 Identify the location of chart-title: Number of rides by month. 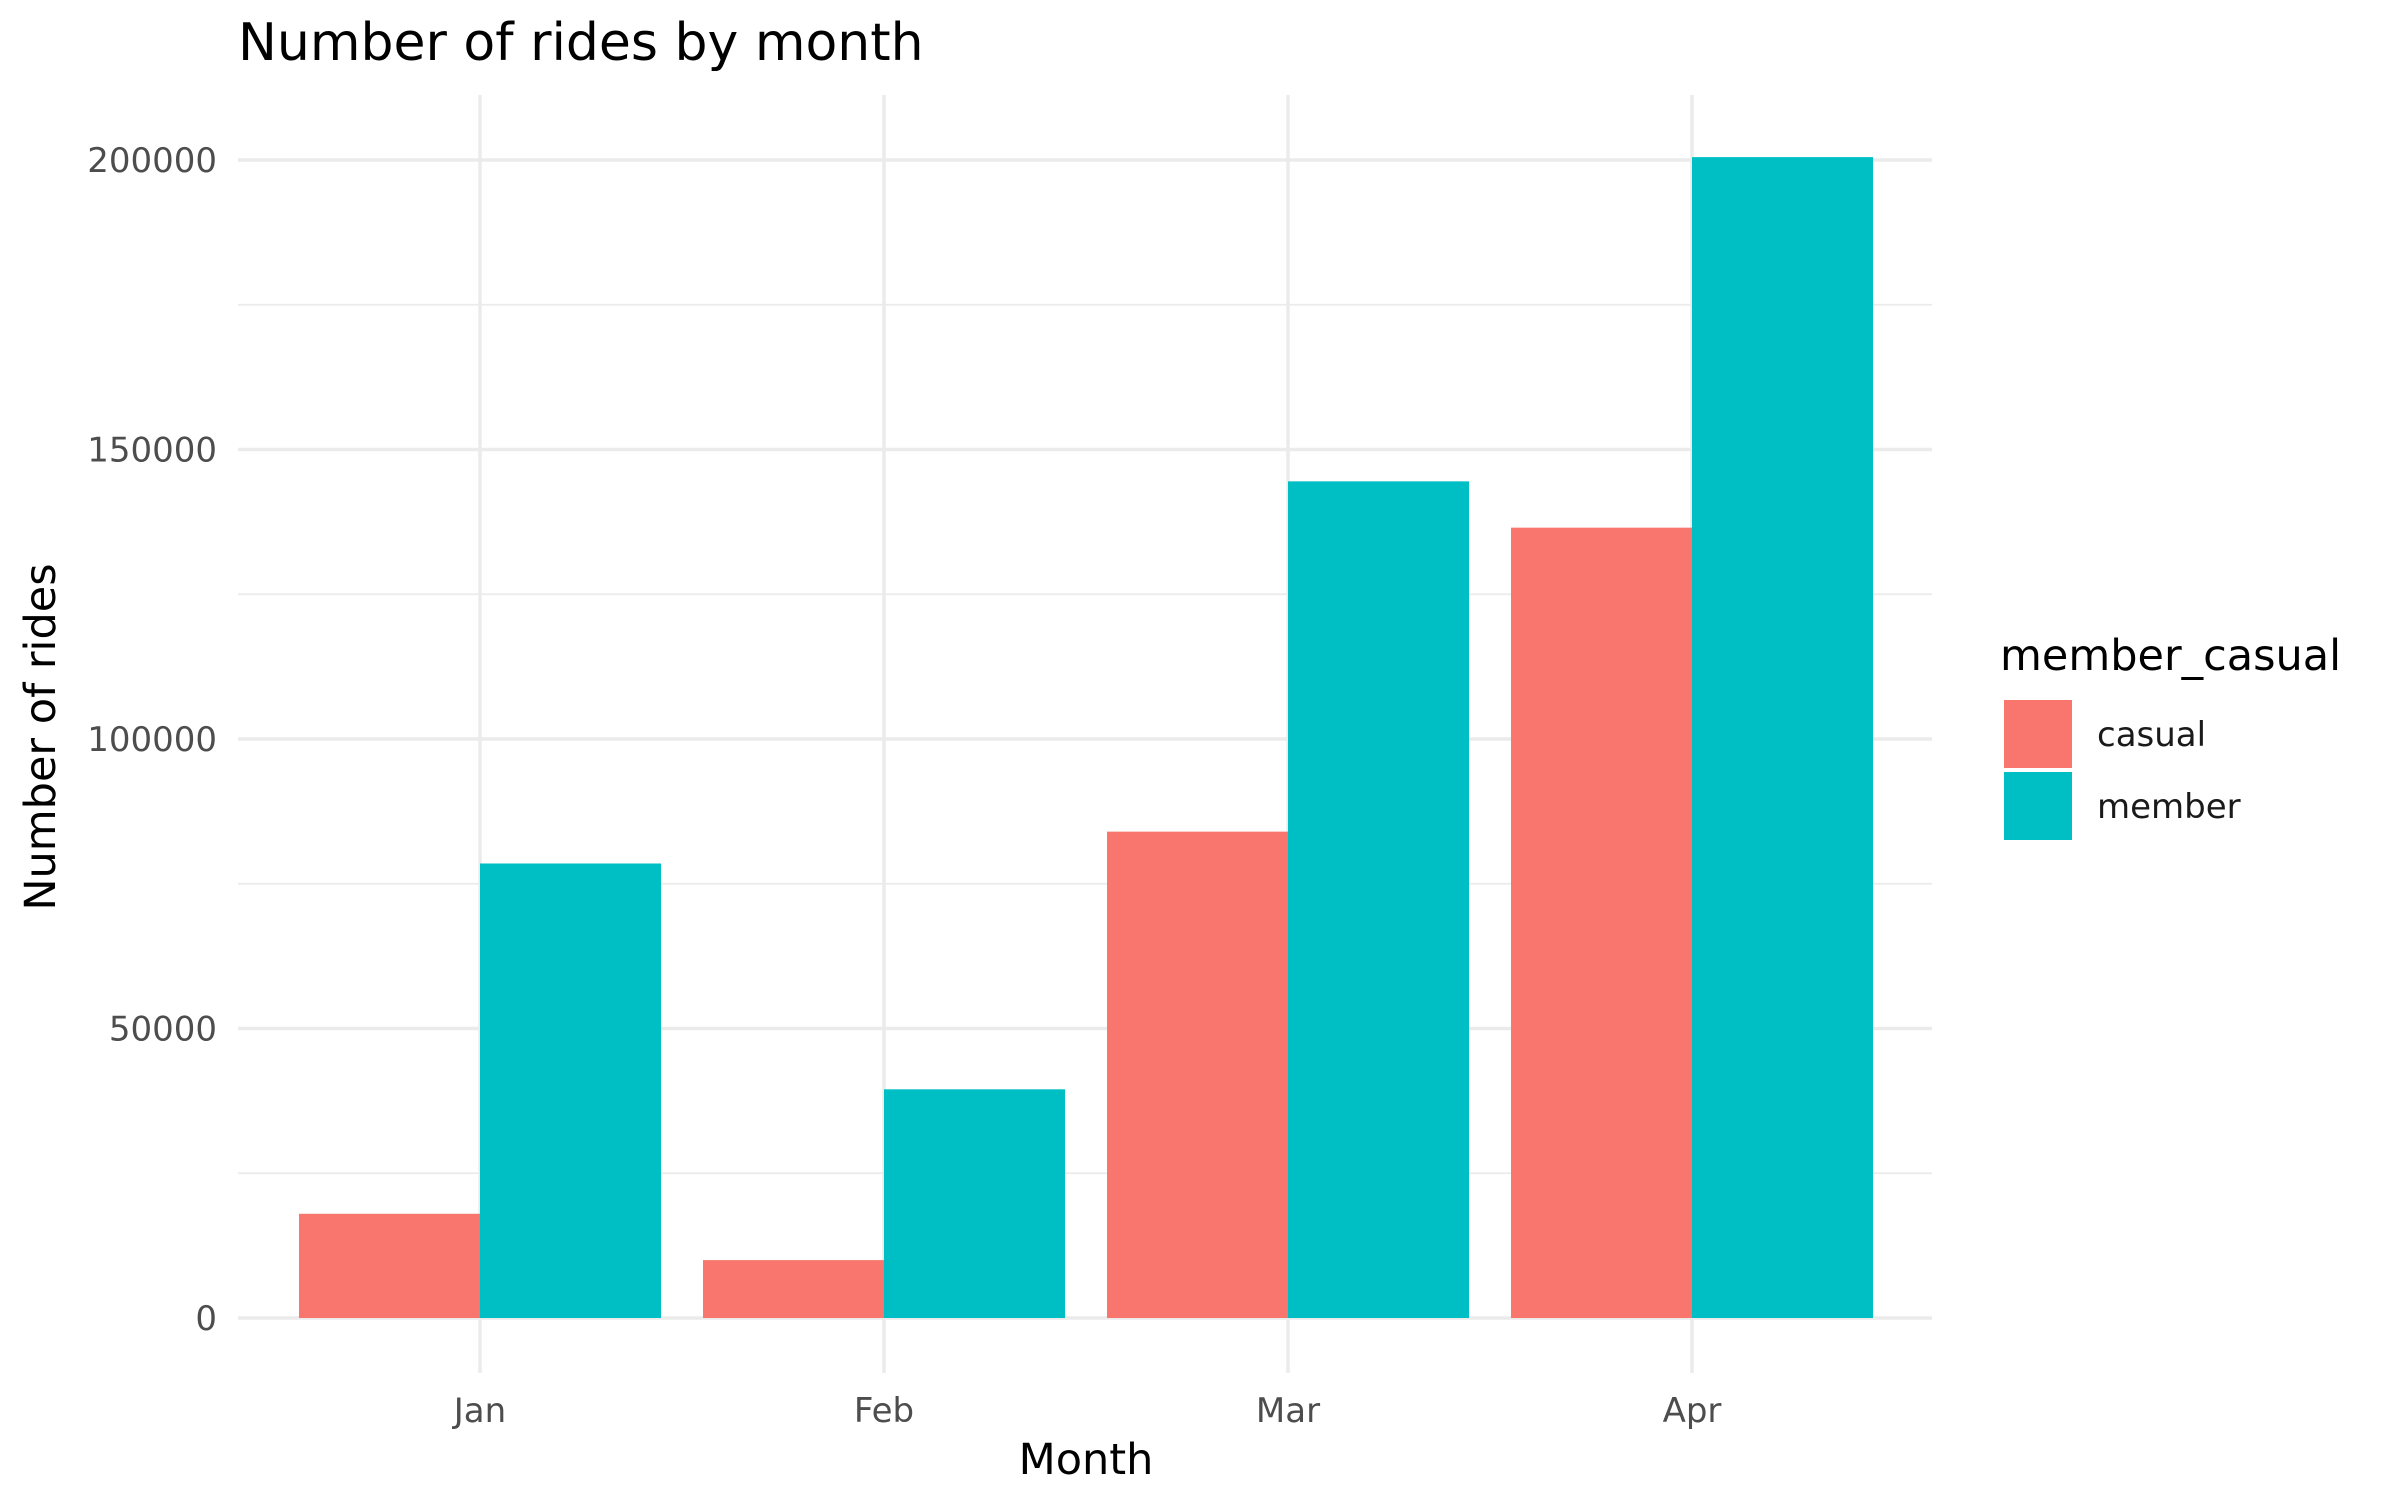
(581, 43).